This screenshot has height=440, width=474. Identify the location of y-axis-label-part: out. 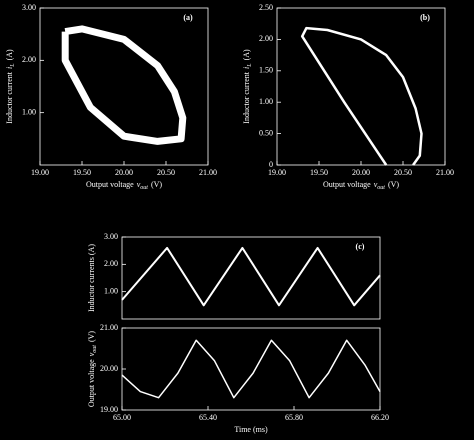
(95, 349).